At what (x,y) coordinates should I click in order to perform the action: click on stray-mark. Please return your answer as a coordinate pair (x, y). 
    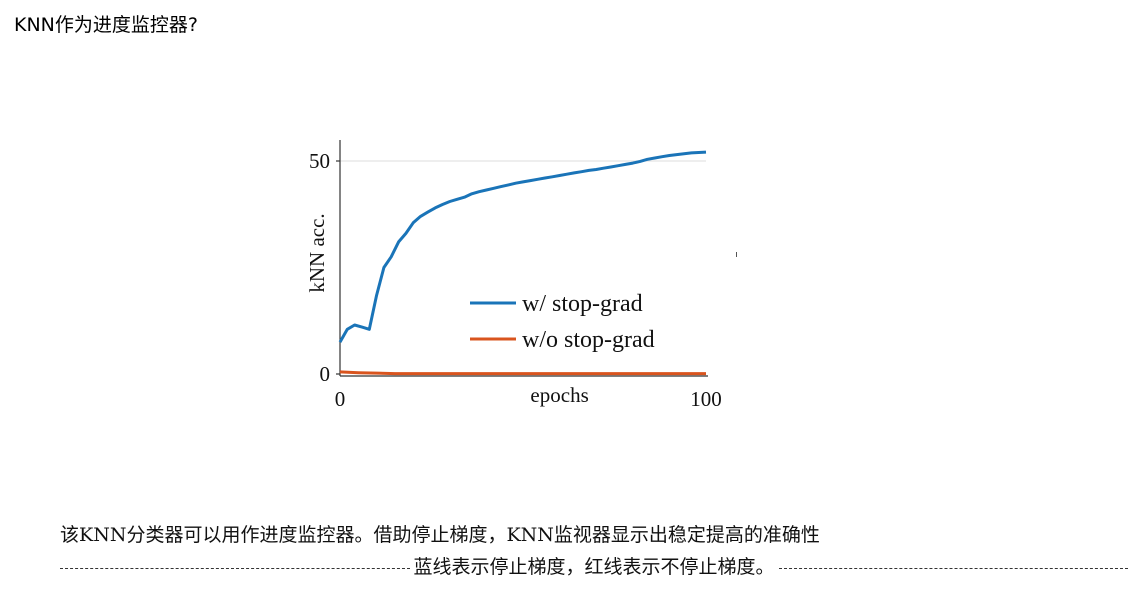
    Looking at the image, I should click on (736, 254).